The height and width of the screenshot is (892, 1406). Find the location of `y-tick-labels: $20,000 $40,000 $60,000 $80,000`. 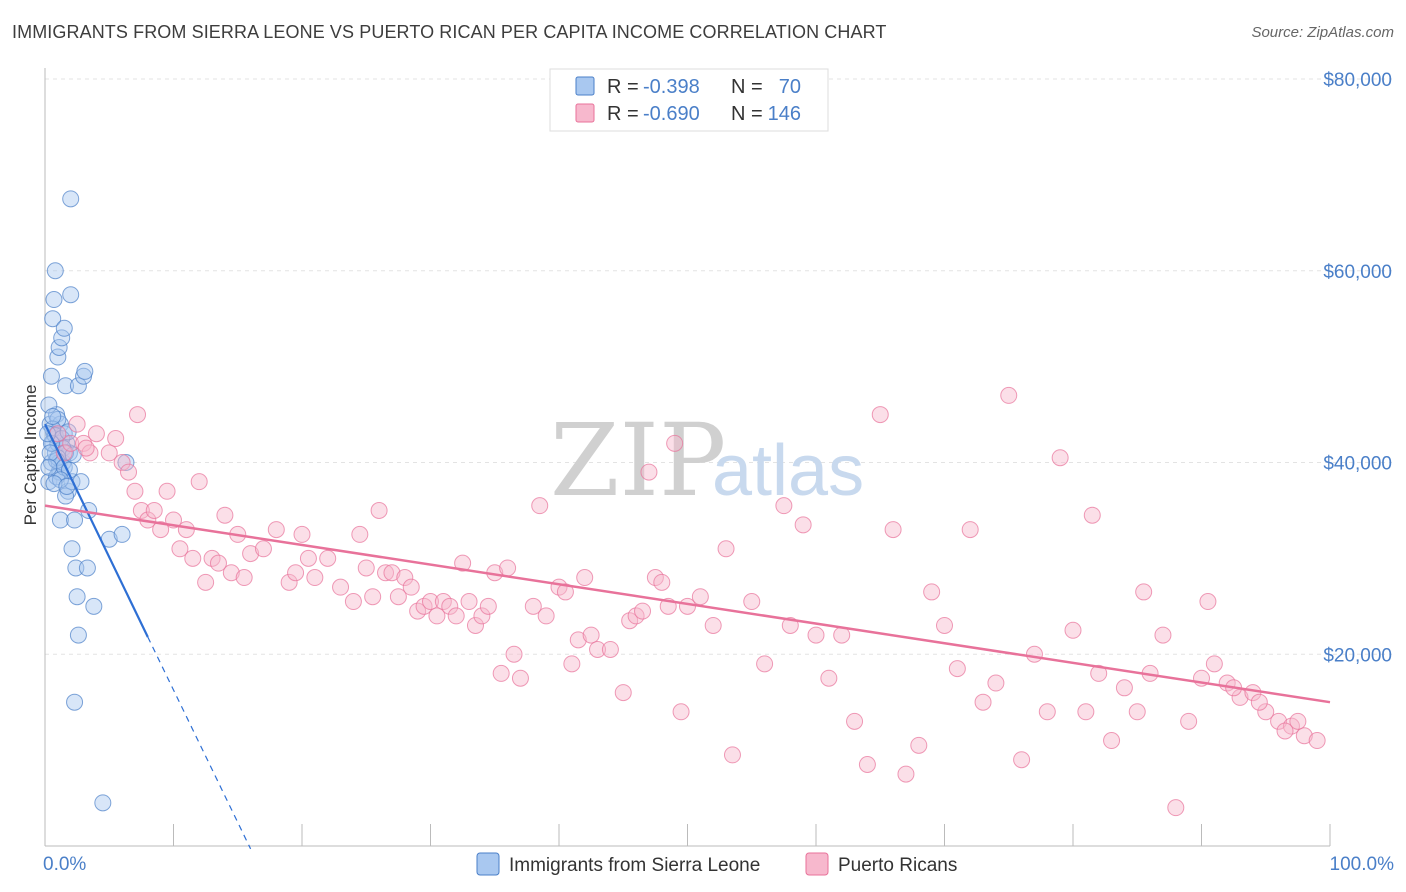

y-tick-labels: $20,000 $40,000 $60,000 $80,000 is located at coordinates (1357, 368).